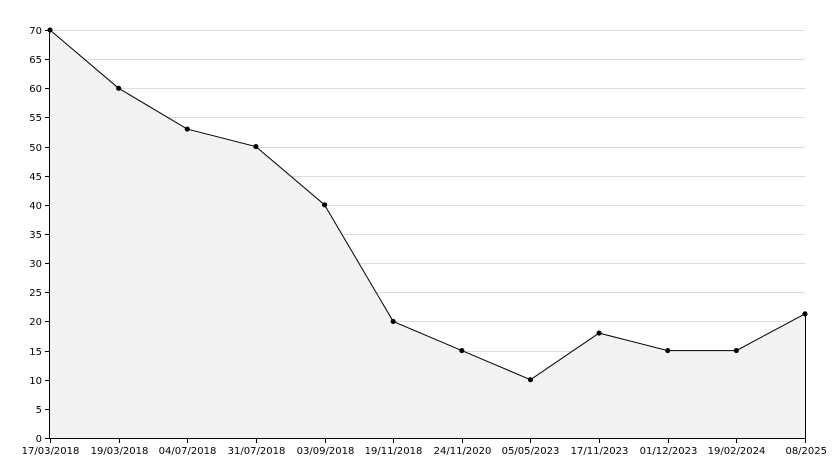 The height and width of the screenshot is (468, 834). I want to click on y-tick-label: 65, so click(35, 60).